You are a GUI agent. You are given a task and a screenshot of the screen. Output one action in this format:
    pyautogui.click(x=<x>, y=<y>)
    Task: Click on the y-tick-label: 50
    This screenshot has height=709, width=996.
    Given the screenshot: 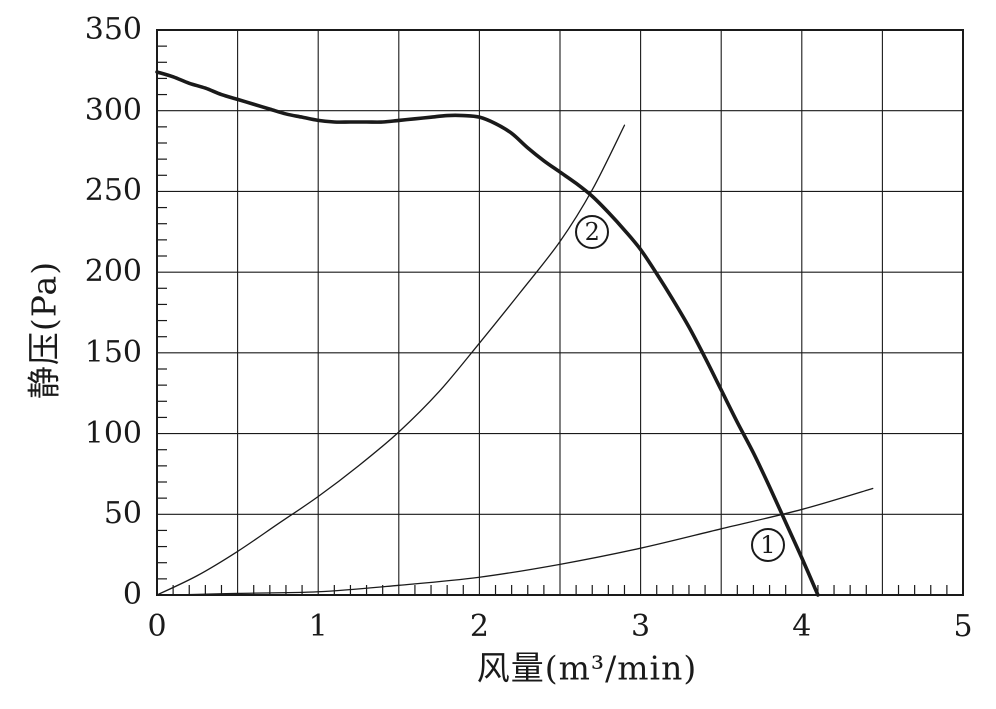 What is the action you would take?
    pyautogui.click(x=122, y=514)
    